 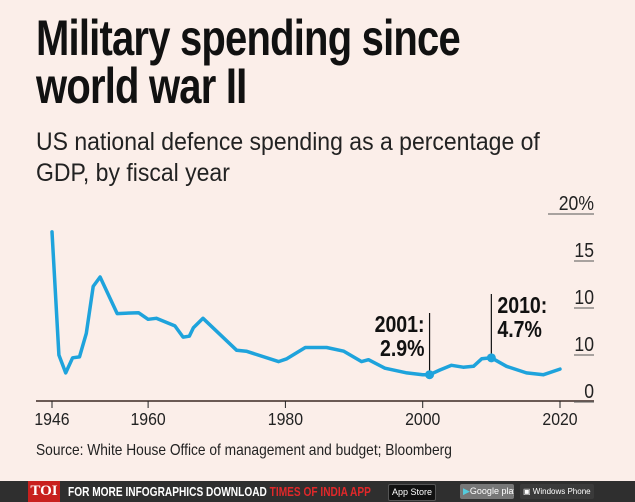 I want to click on x-tick-label: 1960, so click(x=148, y=419).